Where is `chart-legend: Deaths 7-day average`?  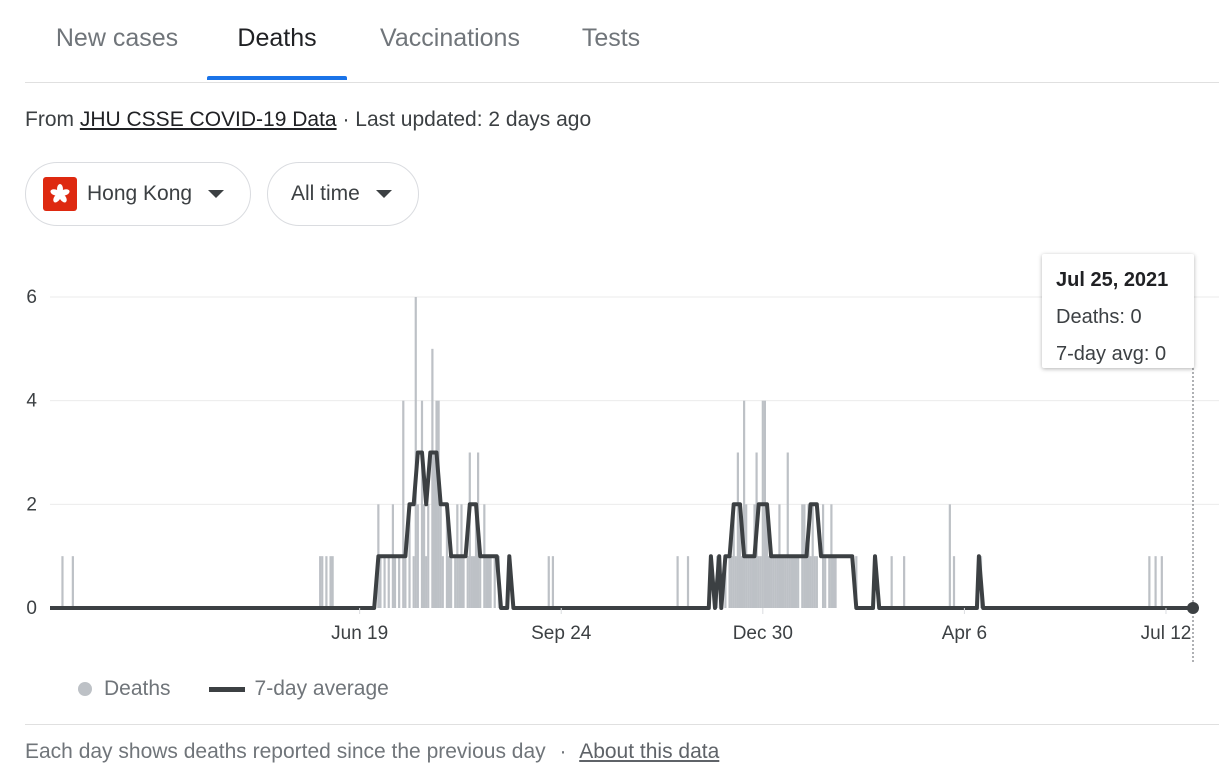
chart-legend: Deaths 7-day average is located at coordinates (233, 689).